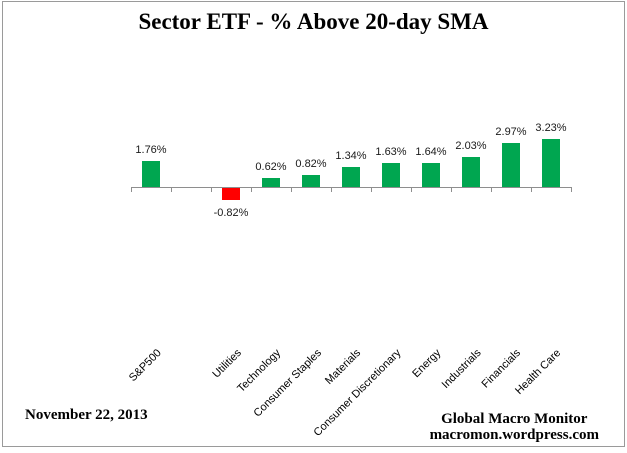 The width and height of the screenshot is (627, 453). What do you see at coordinates (351, 156) in the screenshot?
I see `bar-value-label: 1.34%` at bounding box center [351, 156].